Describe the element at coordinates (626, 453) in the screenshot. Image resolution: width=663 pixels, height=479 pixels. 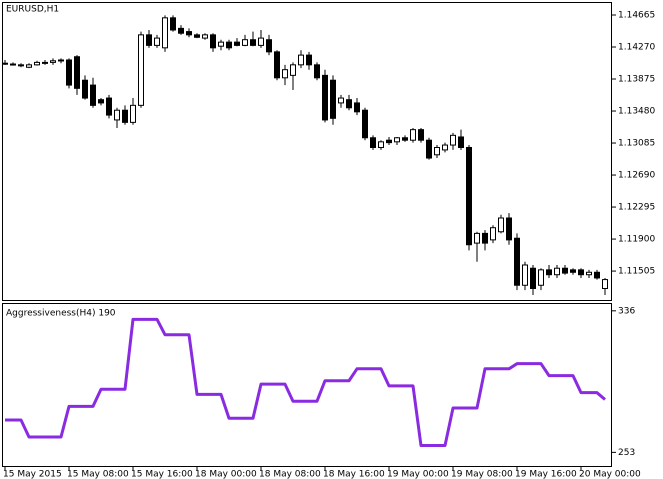
I see `y-tick-label: 253` at that location.